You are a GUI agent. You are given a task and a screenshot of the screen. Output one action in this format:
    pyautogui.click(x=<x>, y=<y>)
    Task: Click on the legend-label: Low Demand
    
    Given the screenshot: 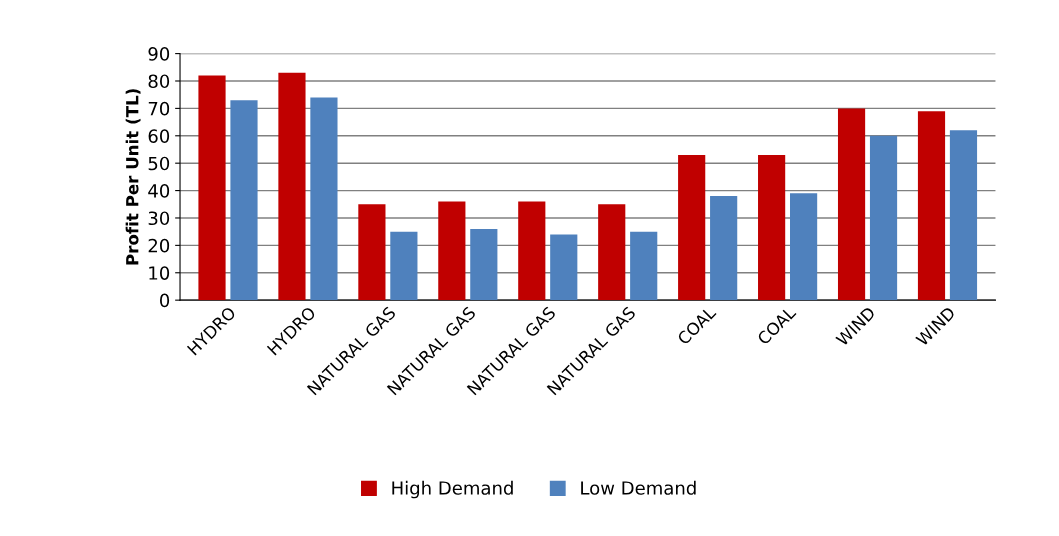 What is the action you would take?
    pyautogui.click(x=638, y=487)
    